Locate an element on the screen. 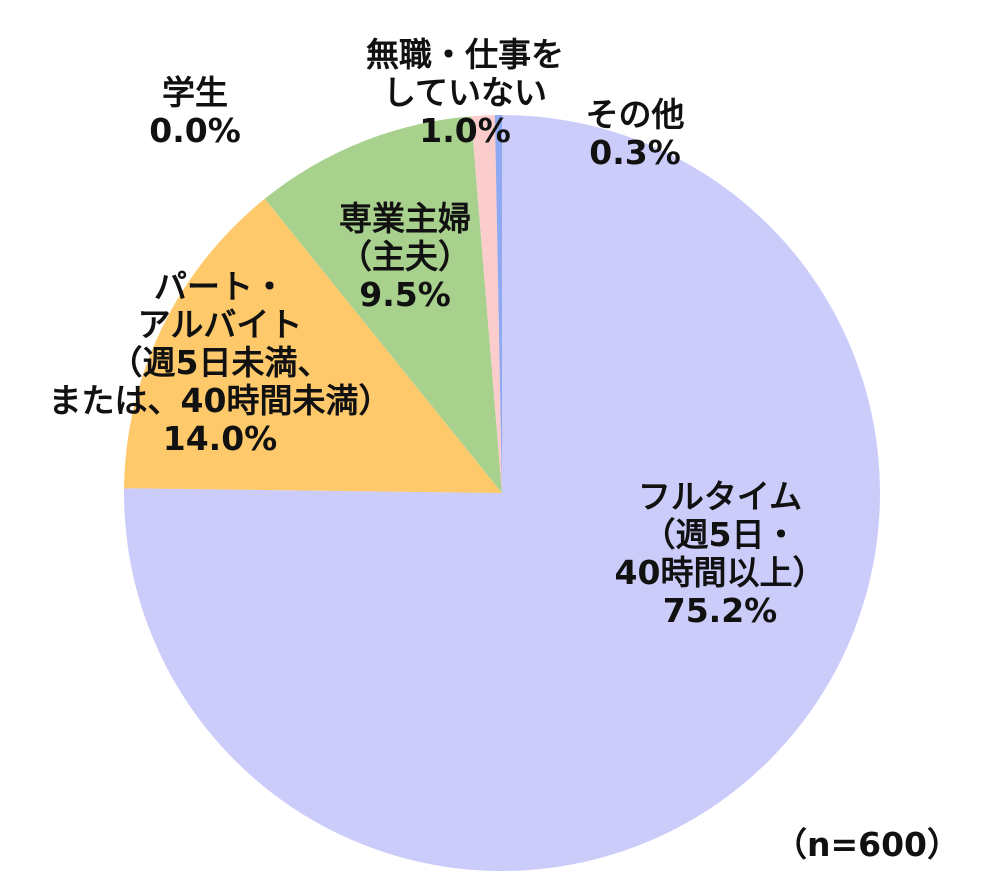 The width and height of the screenshot is (1000, 888). slice-parttime is located at coordinates (313, 345).